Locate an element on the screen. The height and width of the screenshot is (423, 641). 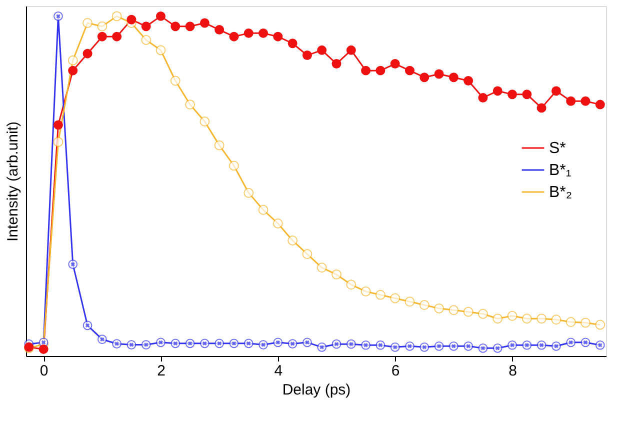
x-axis-title: Delay (ps) is located at coordinates (316, 390).